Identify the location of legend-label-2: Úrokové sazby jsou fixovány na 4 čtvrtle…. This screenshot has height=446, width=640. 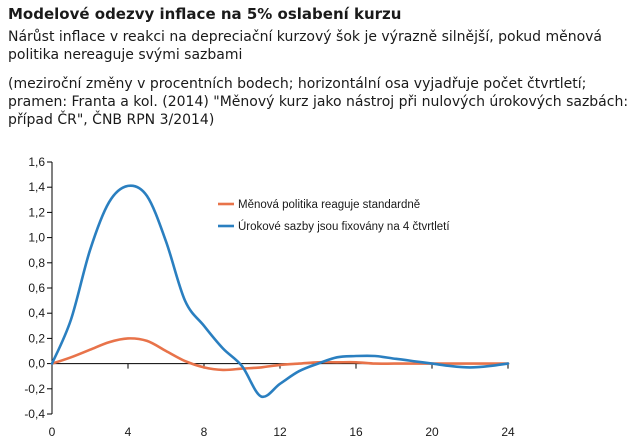
(344, 226).